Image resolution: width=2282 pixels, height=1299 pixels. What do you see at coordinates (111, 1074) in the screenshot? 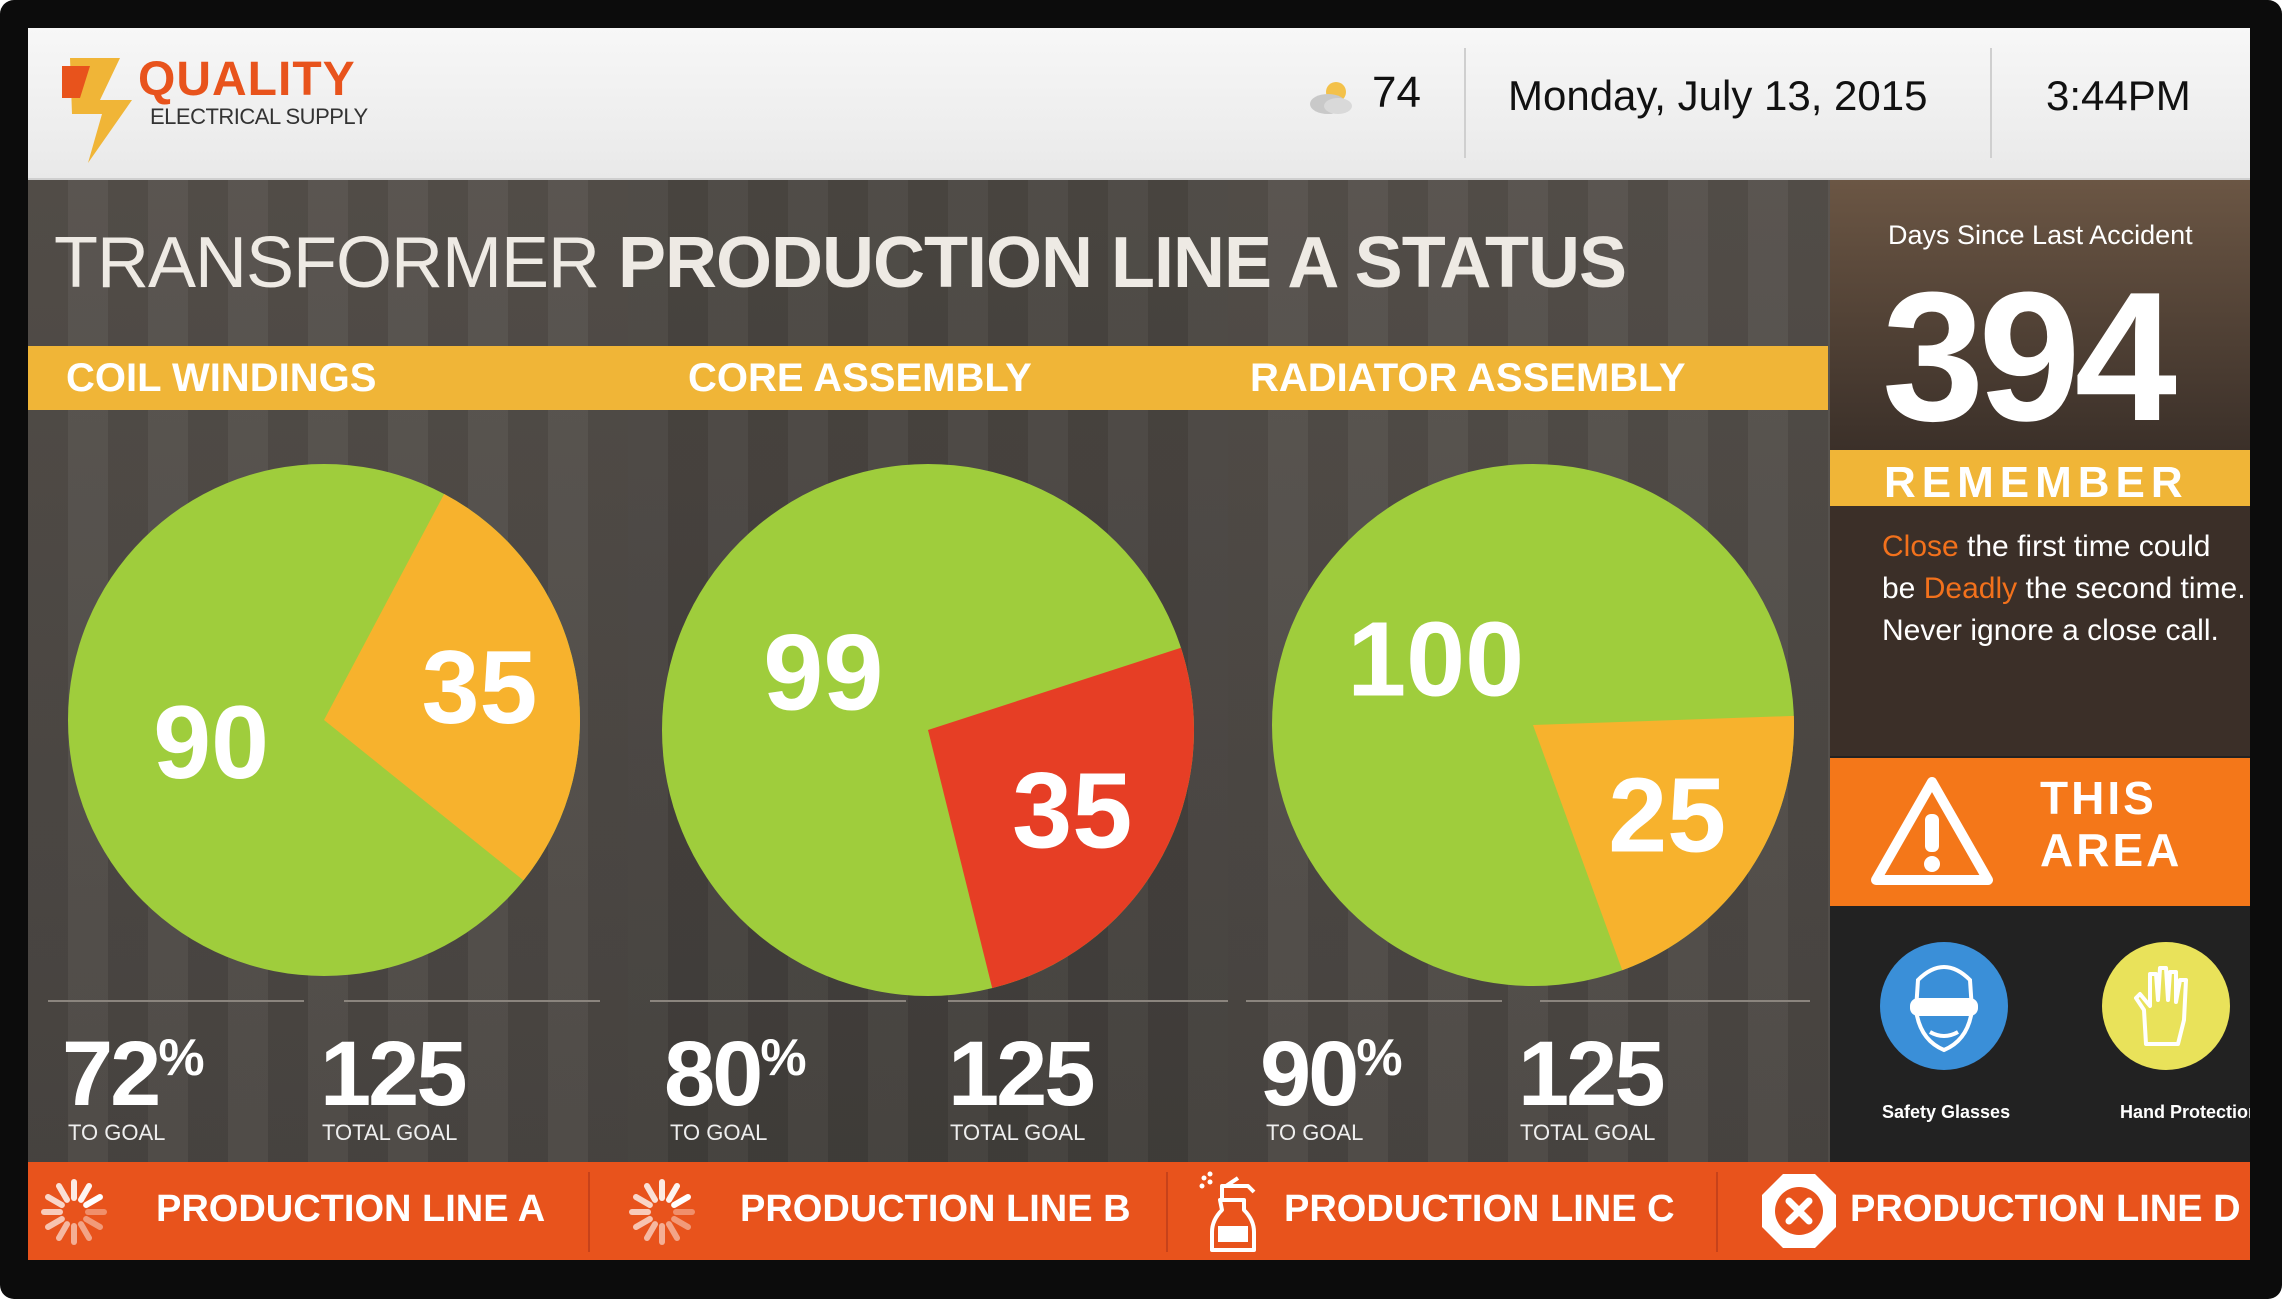
I see `pct-value: 72` at bounding box center [111, 1074].